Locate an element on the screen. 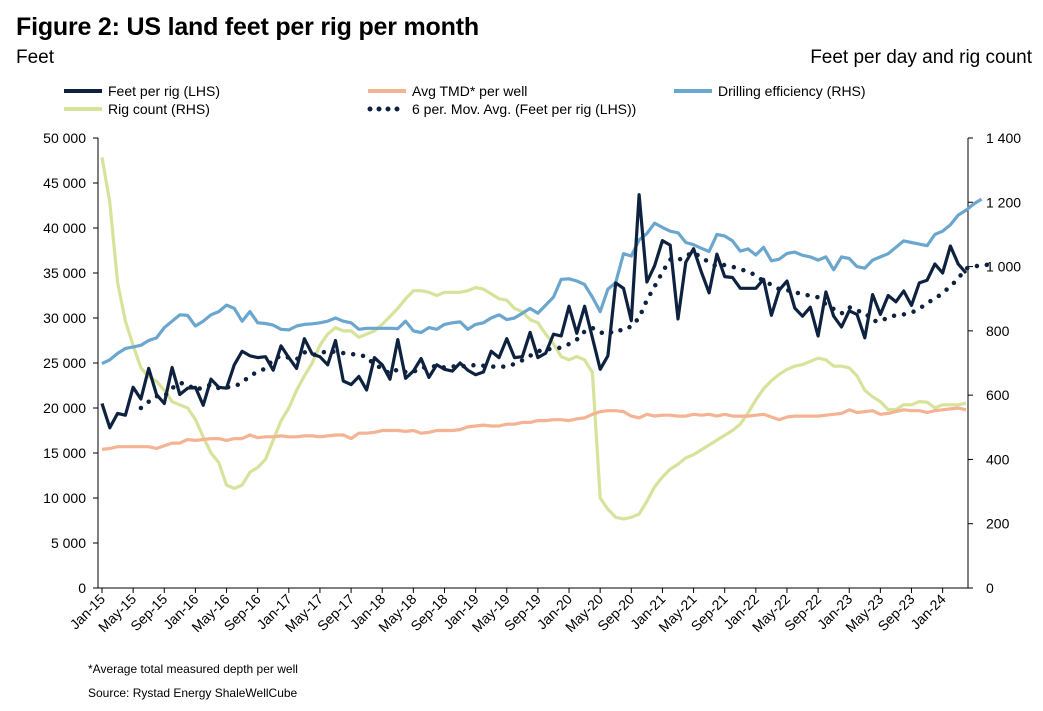 The width and height of the screenshot is (1043, 711). left-tick-label: 5 000 is located at coordinates (68, 543).